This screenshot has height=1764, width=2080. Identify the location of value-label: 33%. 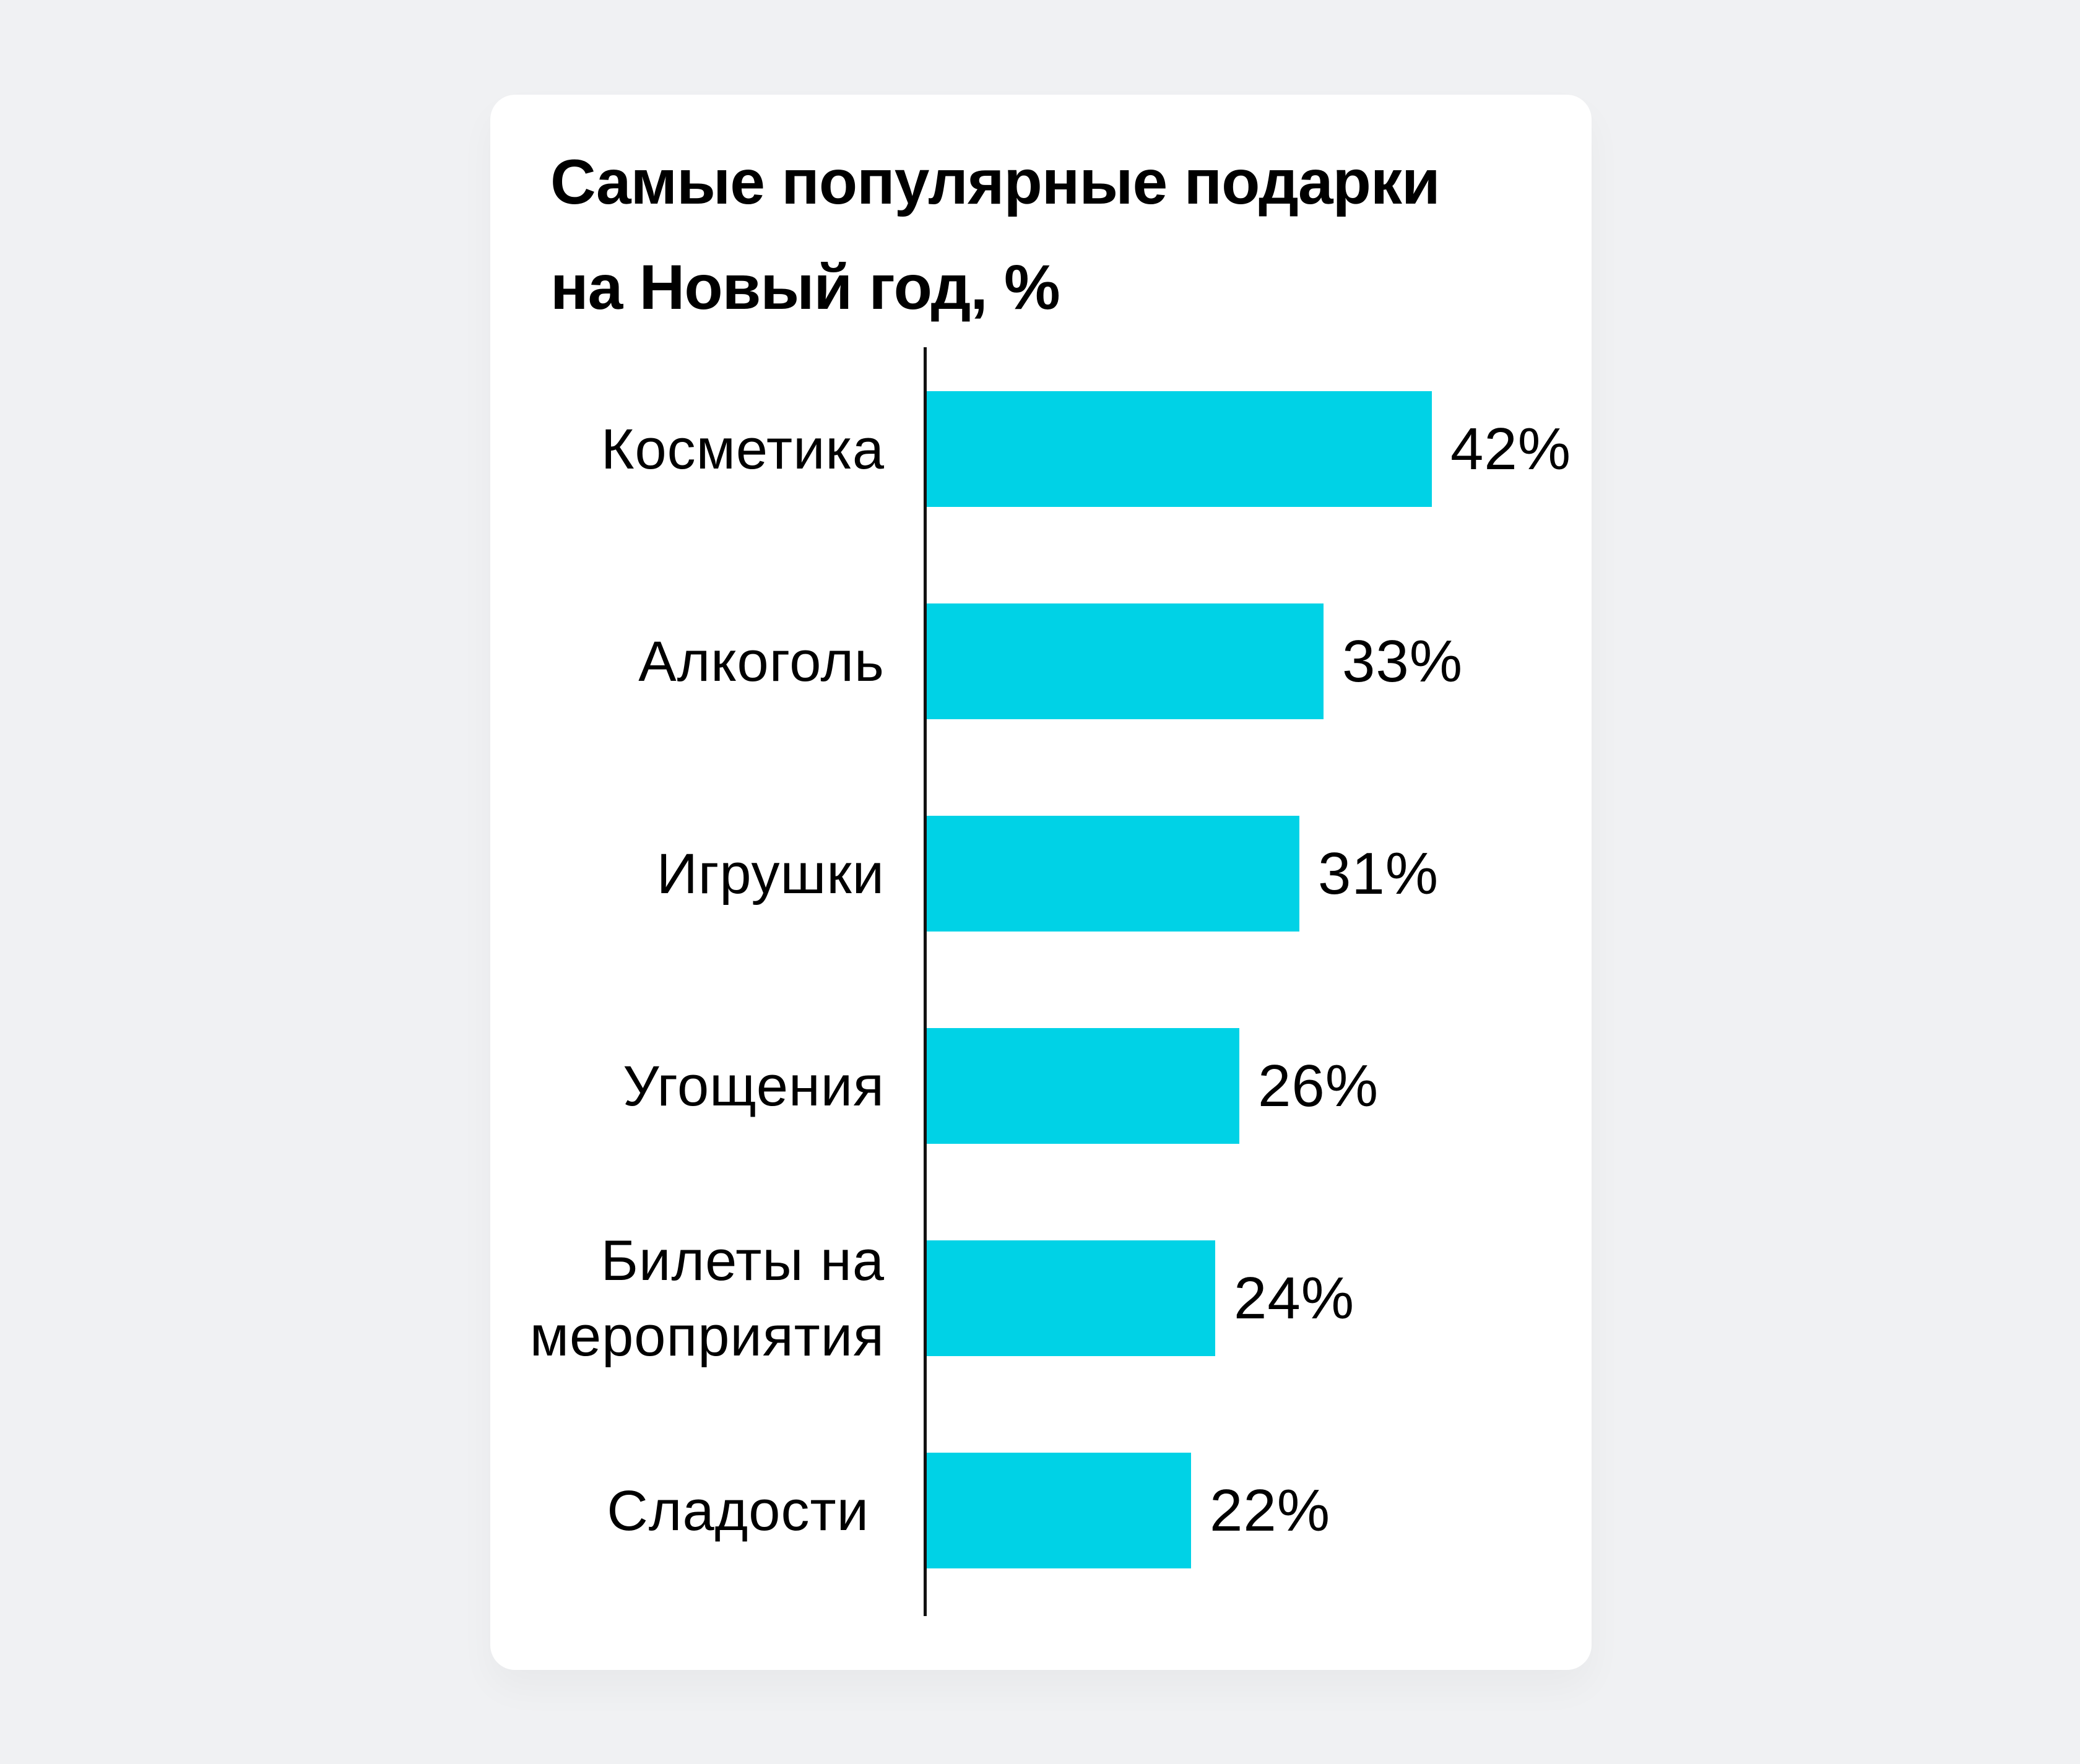
(1403, 661).